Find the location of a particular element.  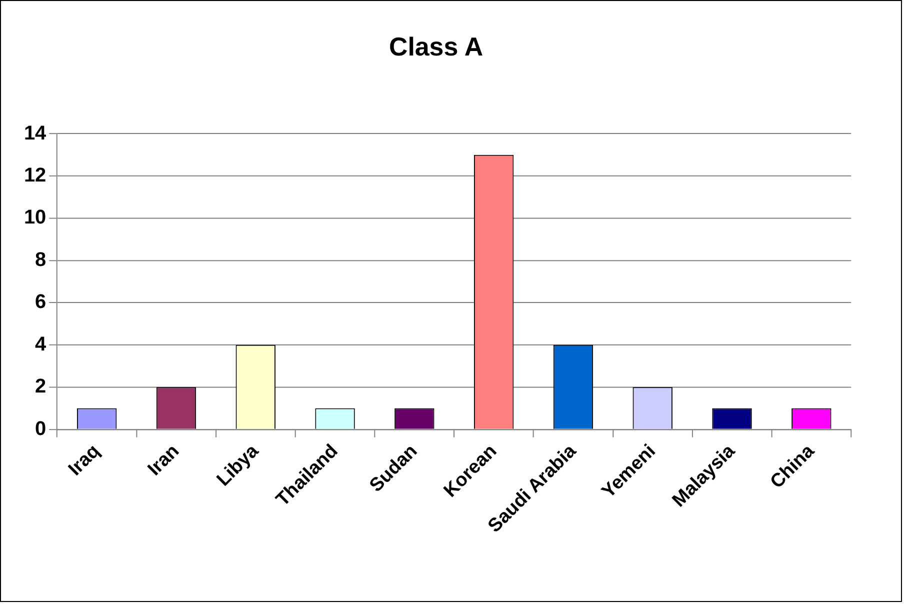

y-tick-label: 2 is located at coordinates (40, 387).